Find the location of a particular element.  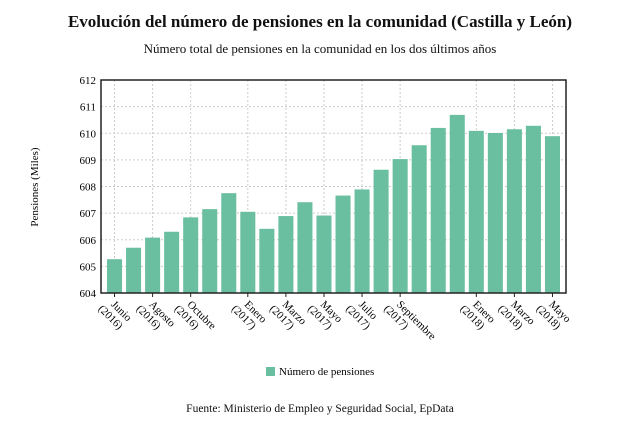

x-tick-label: Junio(2016) is located at coordinates (115, 313).